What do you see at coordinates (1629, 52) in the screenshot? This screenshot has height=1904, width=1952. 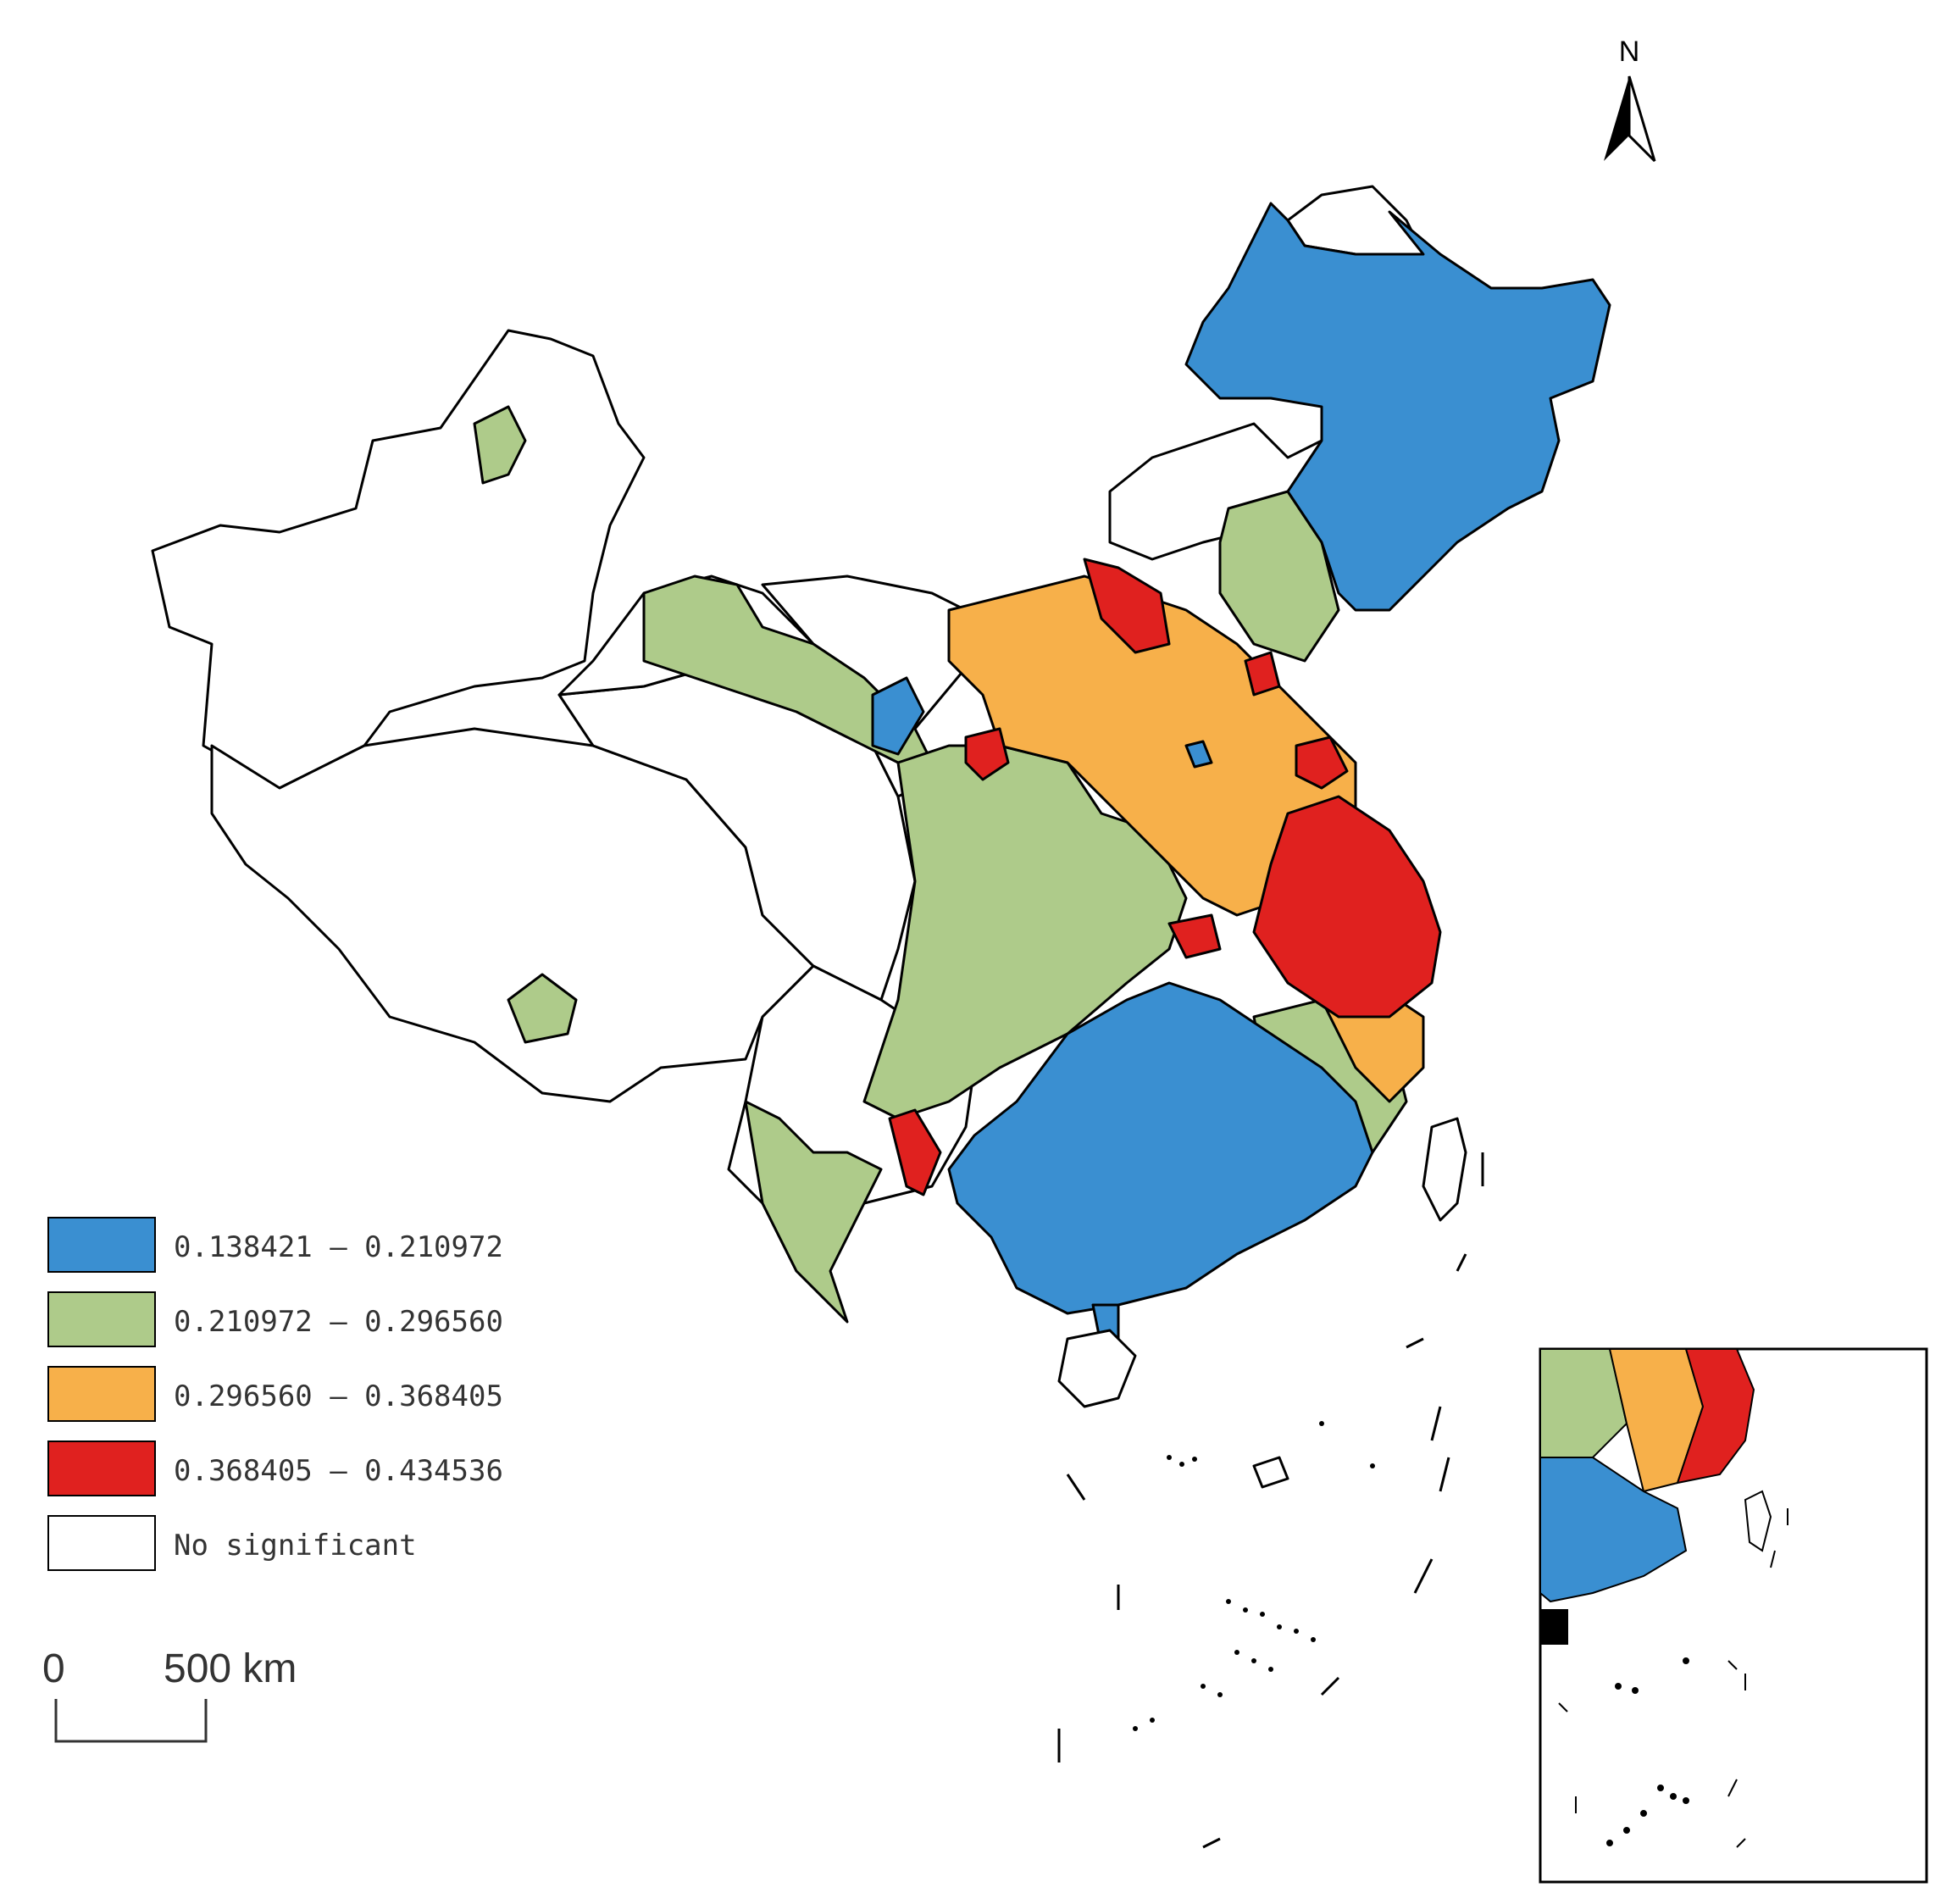 I see `north-arrow-label: N` at bounding box center [1629, 52].